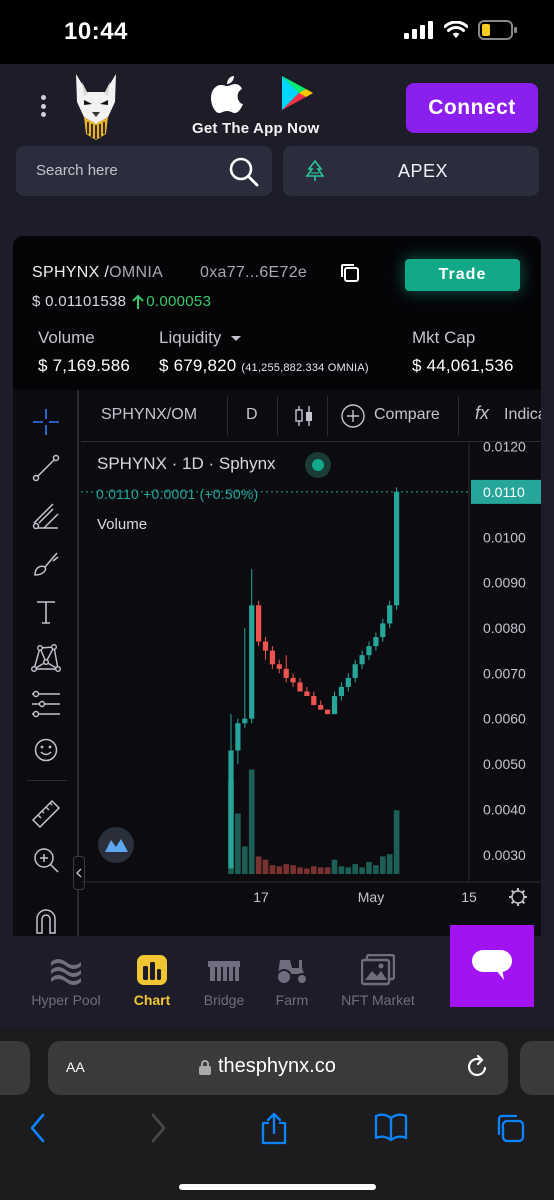 The image size is (554, 1200). I want to click on compare-button: Compare, so click(407, 414).